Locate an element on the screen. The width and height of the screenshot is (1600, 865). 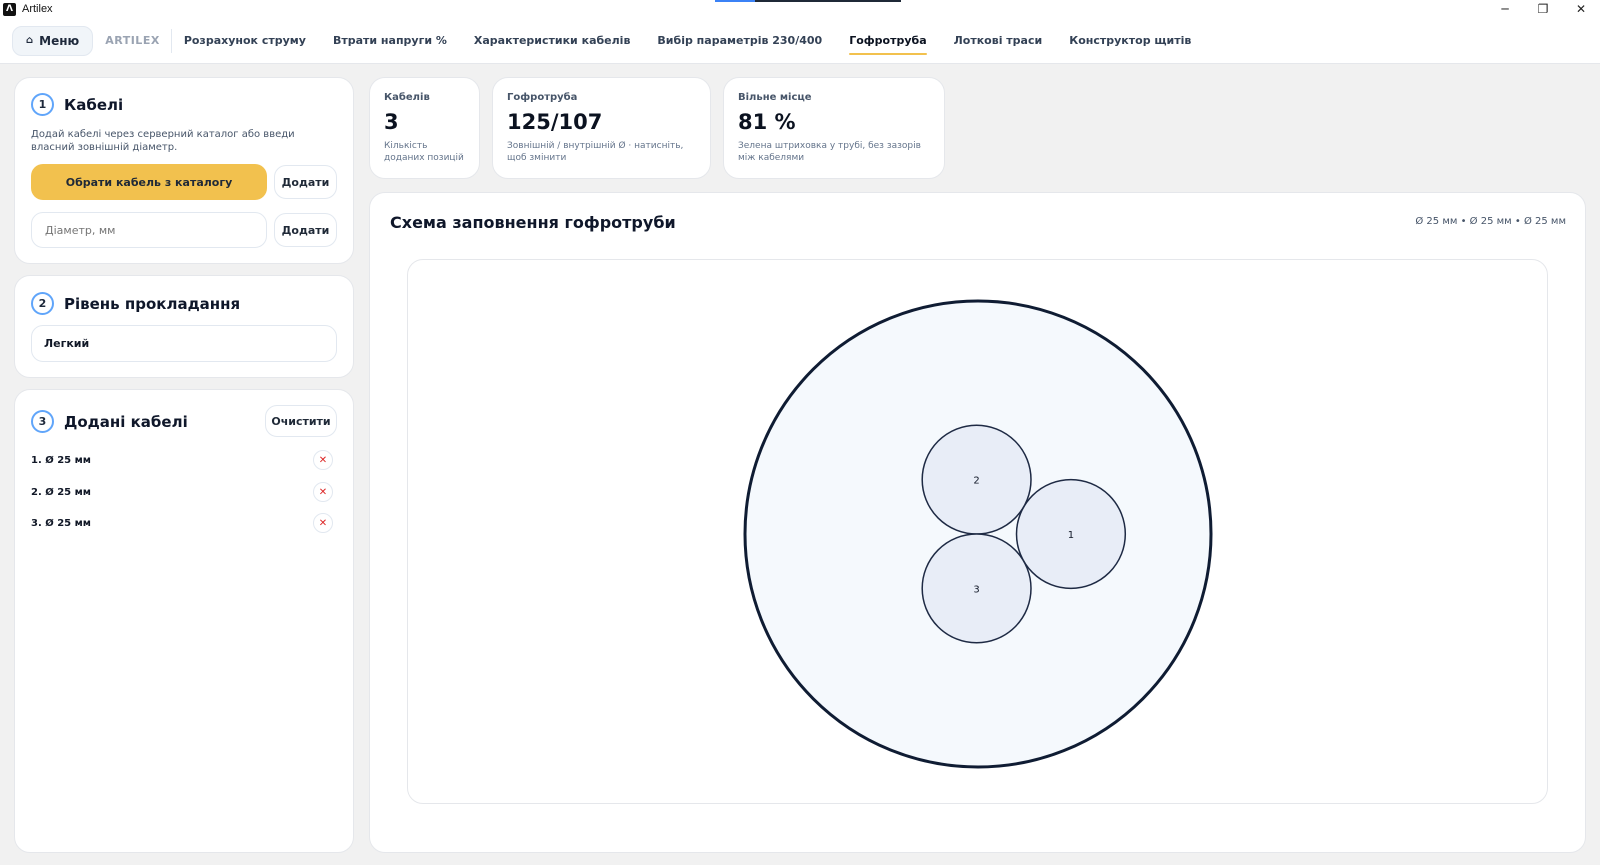
stat-free-label: Вільне місце is located at coordinates (775, 97).